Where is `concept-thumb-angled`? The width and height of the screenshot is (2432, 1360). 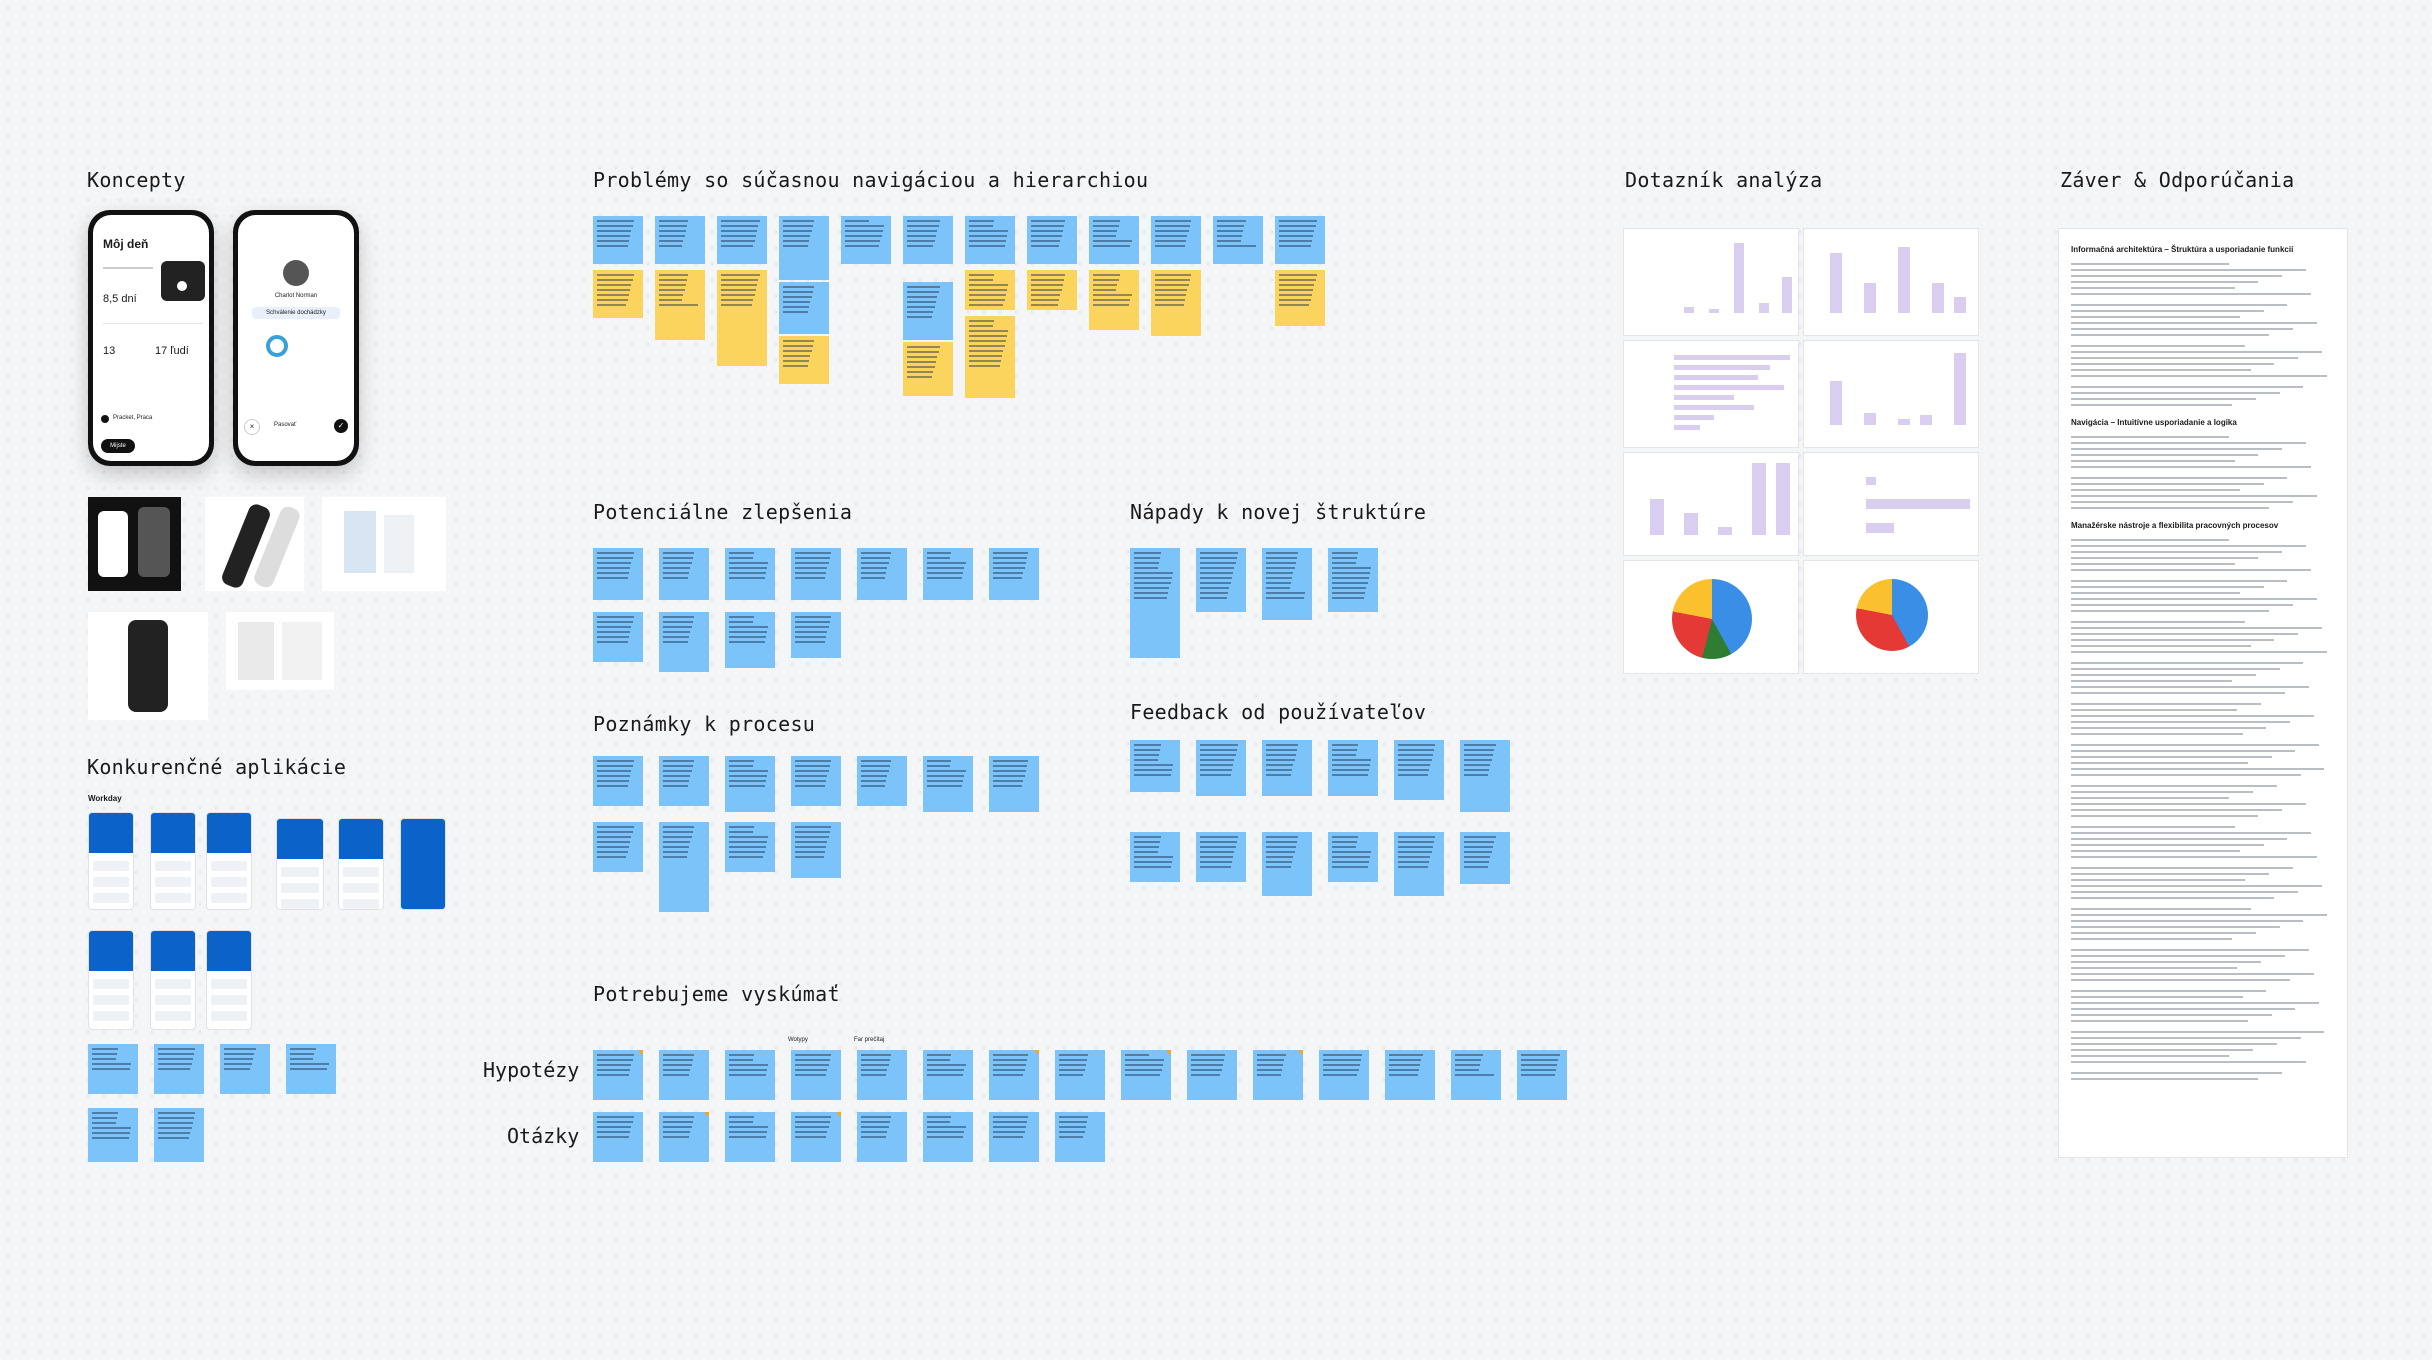
concept-thumb-angled is located at coordinates (254, 544).